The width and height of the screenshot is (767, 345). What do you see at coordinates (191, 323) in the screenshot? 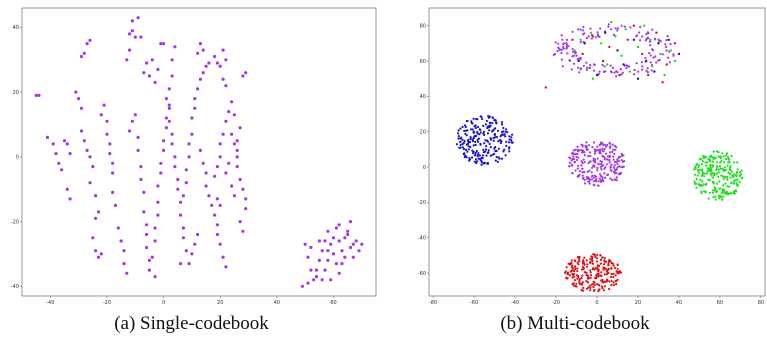
I see `caption-single-codebook: (a) Single-codebook` at bounding box center [191, 323].